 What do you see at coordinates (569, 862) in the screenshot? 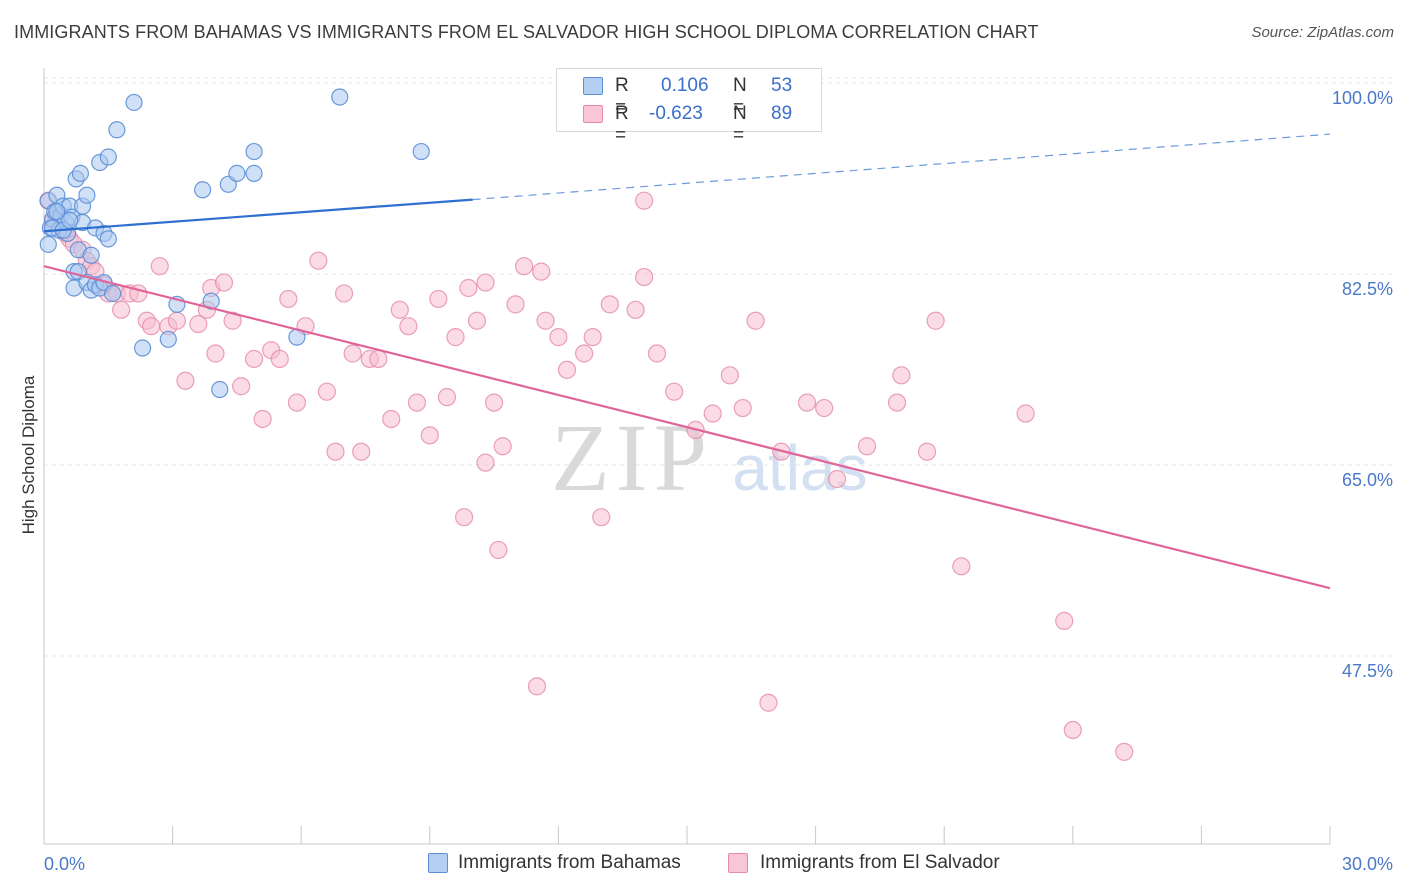
I see `bottom-legend-label-bahamas: Immigrants from Bahamas` at bounding box center [569, 862].